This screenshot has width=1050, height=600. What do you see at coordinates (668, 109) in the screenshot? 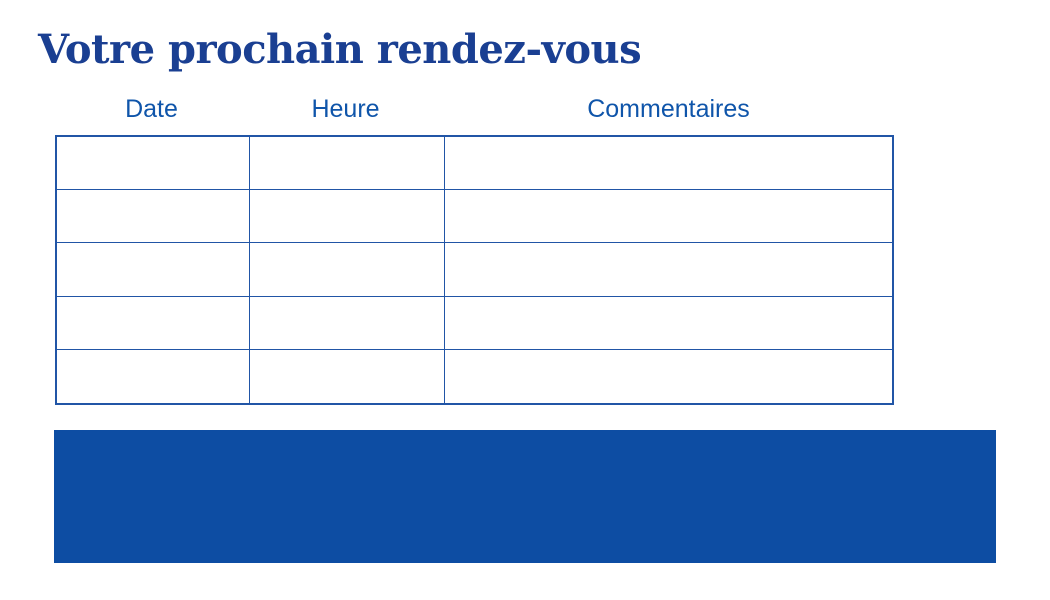
I see `column-header-commentaires: Commentaires` at bounding box center [668, 109].